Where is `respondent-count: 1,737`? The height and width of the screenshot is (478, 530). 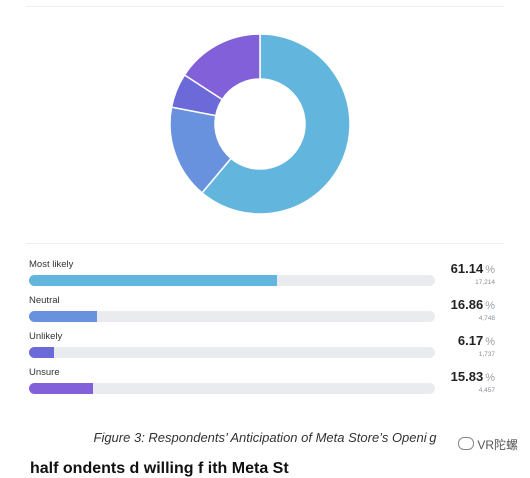
respondent-count: 1,737 is located at coordinates (486, 354).